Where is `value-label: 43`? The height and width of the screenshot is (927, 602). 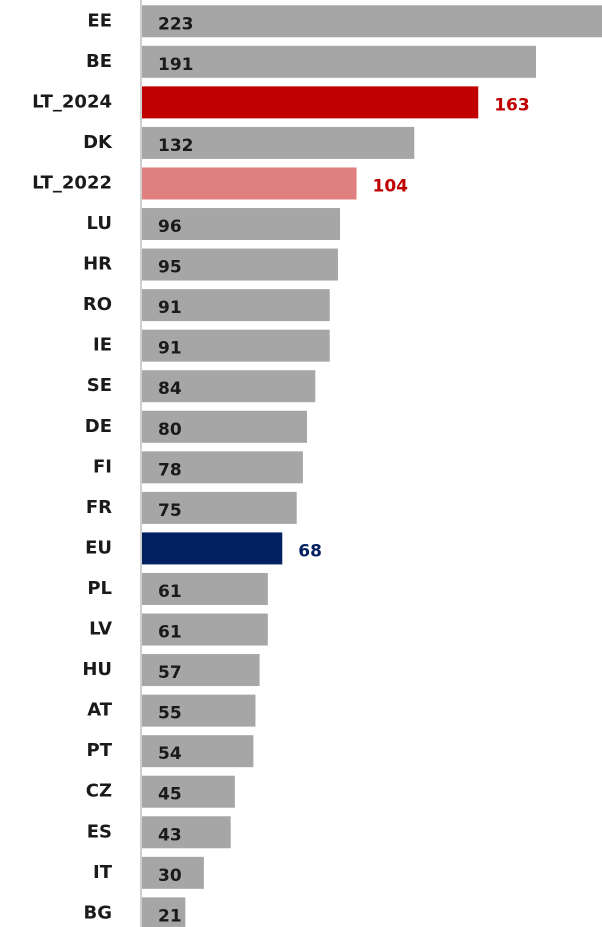 value-label: 43 is located at coordinates (170, 835).